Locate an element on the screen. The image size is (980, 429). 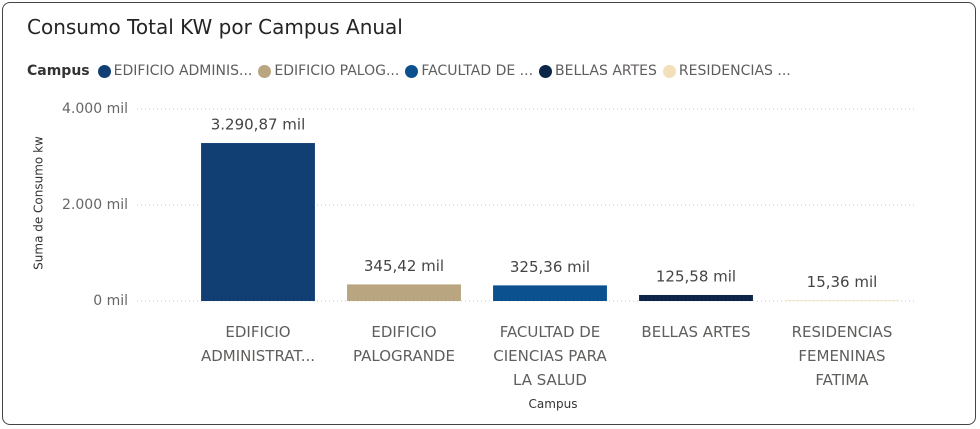
legend-item: BELLAS ARTES is located at coordinates (598, 71).